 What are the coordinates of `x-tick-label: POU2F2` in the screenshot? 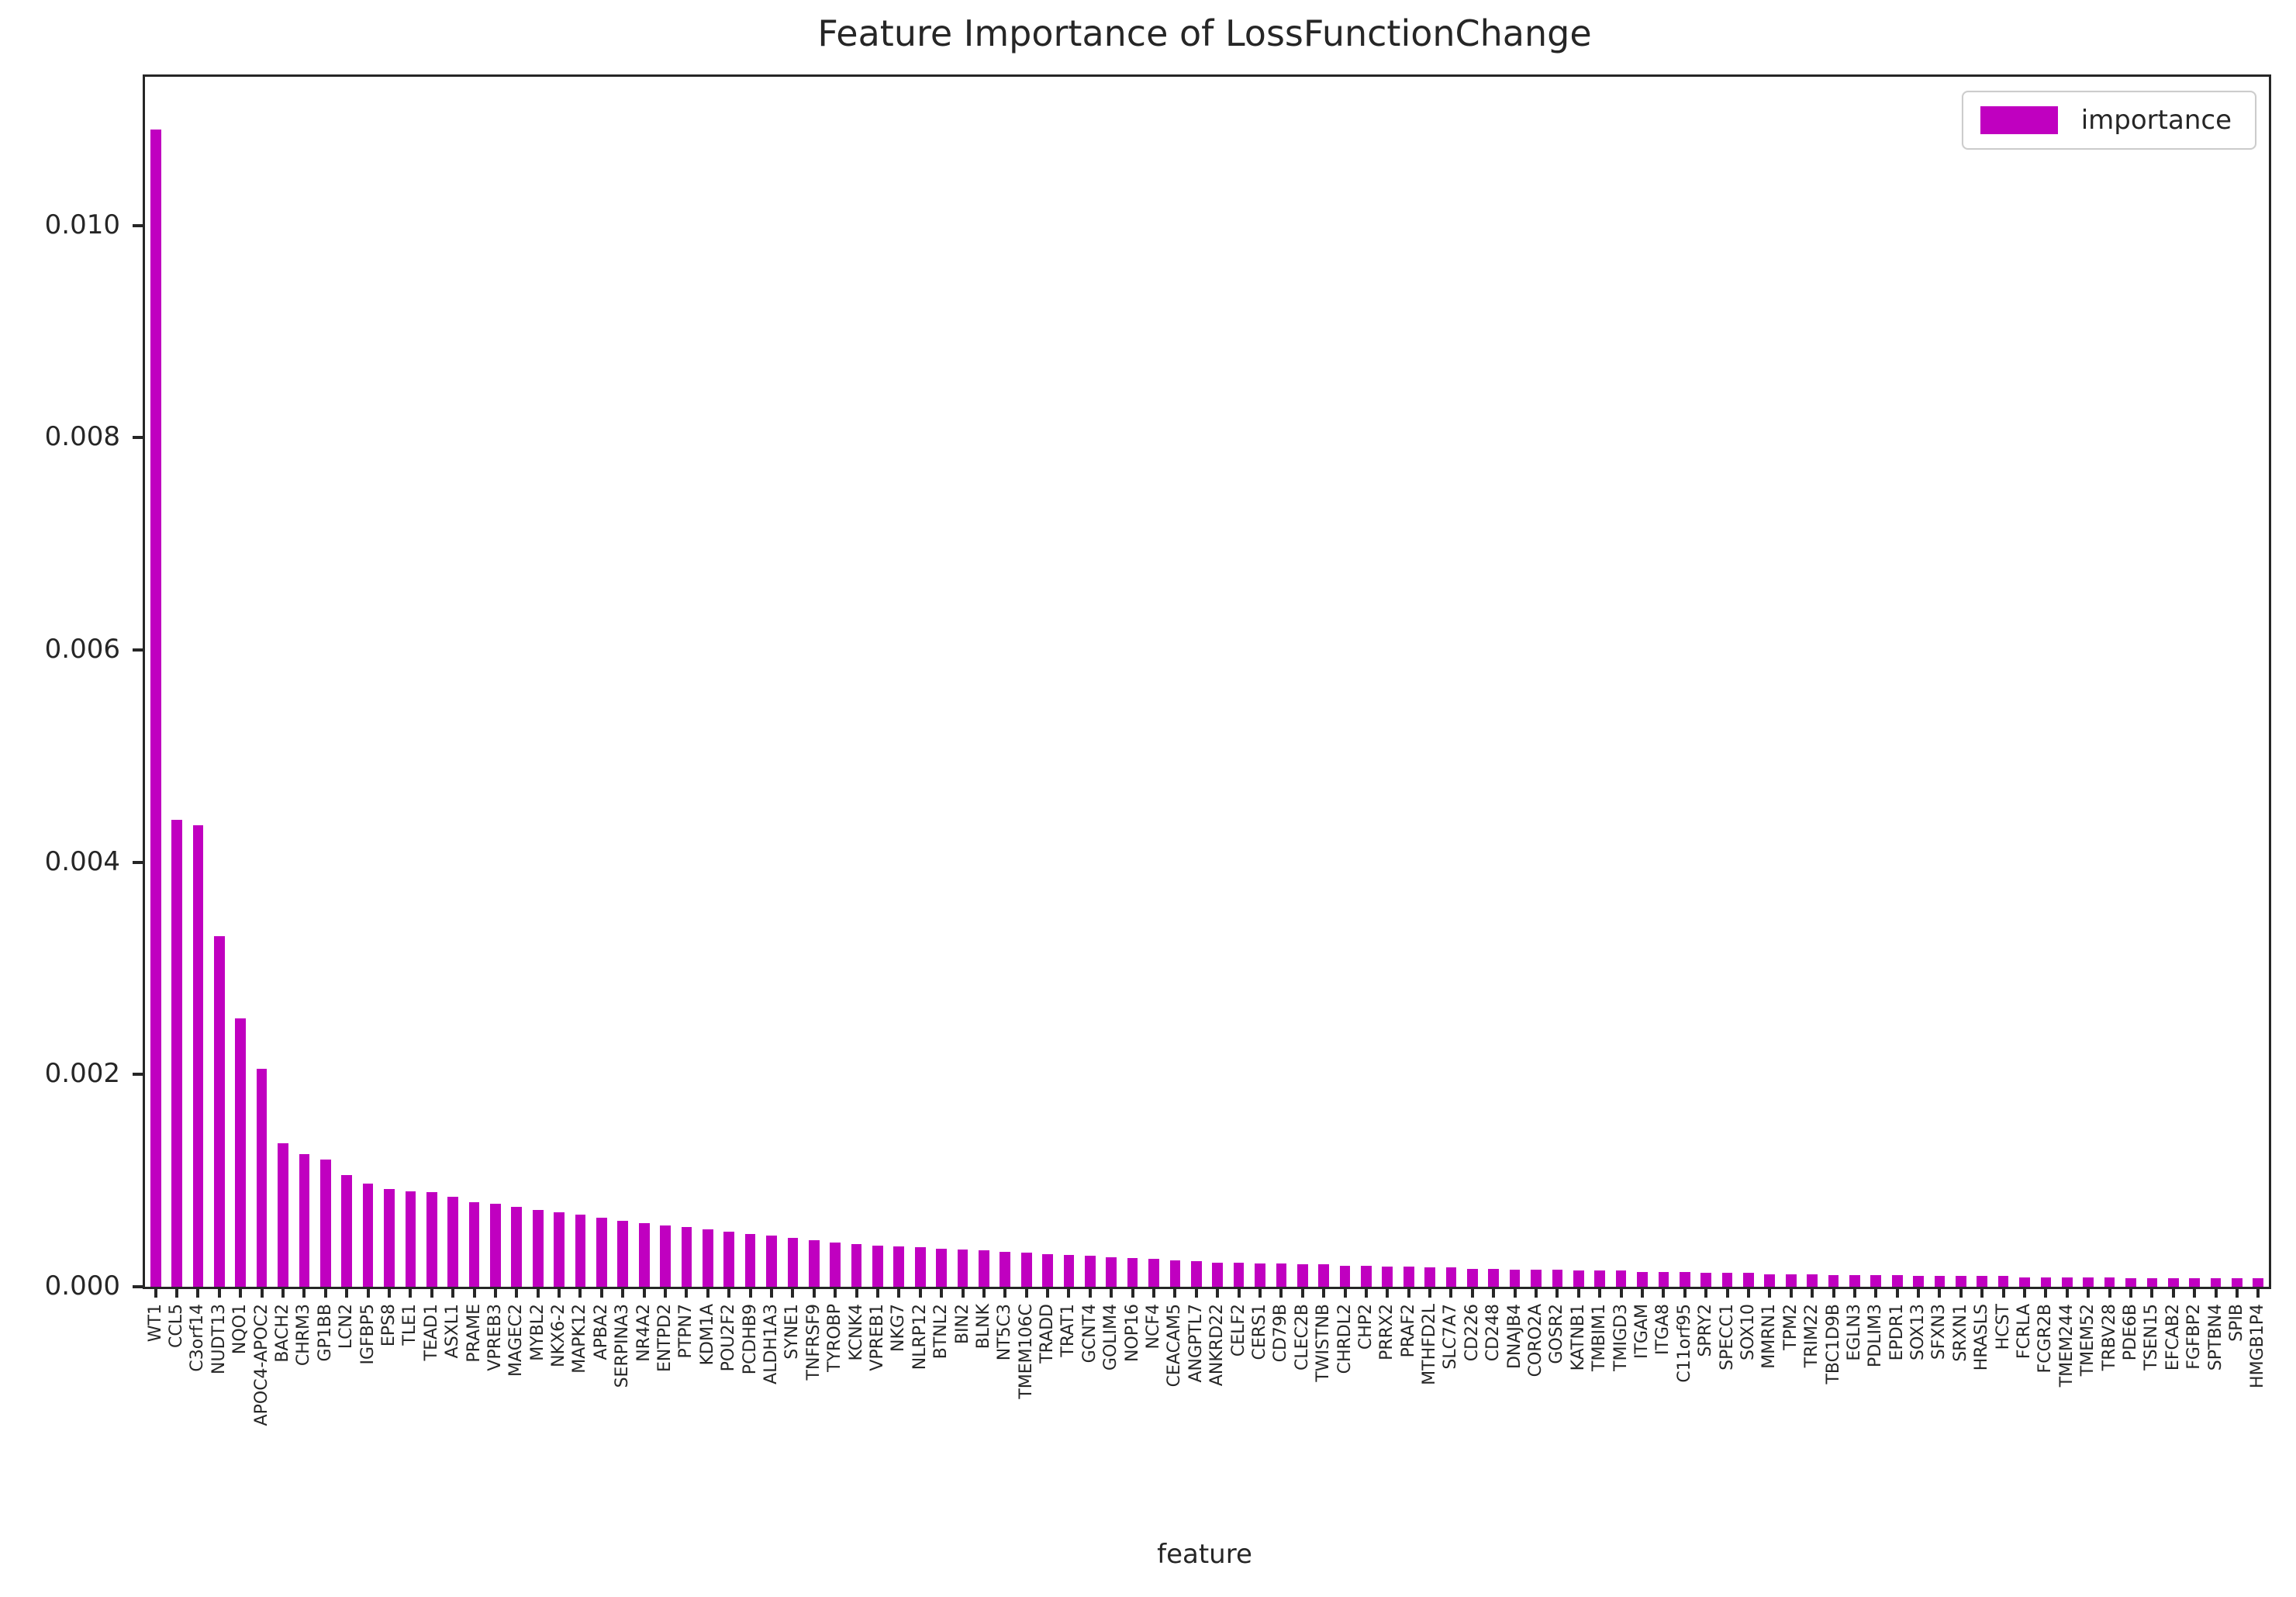 It's located at (729, 1338).